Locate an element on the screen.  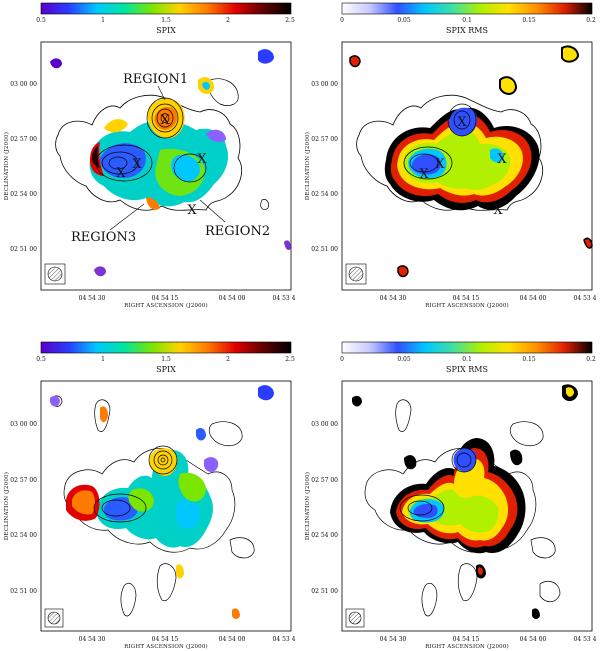
contour-r1-c is located at coordinates (165, 118).